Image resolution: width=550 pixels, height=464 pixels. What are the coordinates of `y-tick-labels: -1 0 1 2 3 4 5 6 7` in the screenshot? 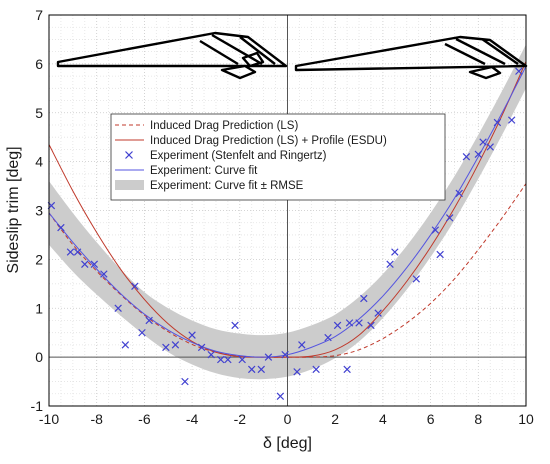 It's located at (37, 210).